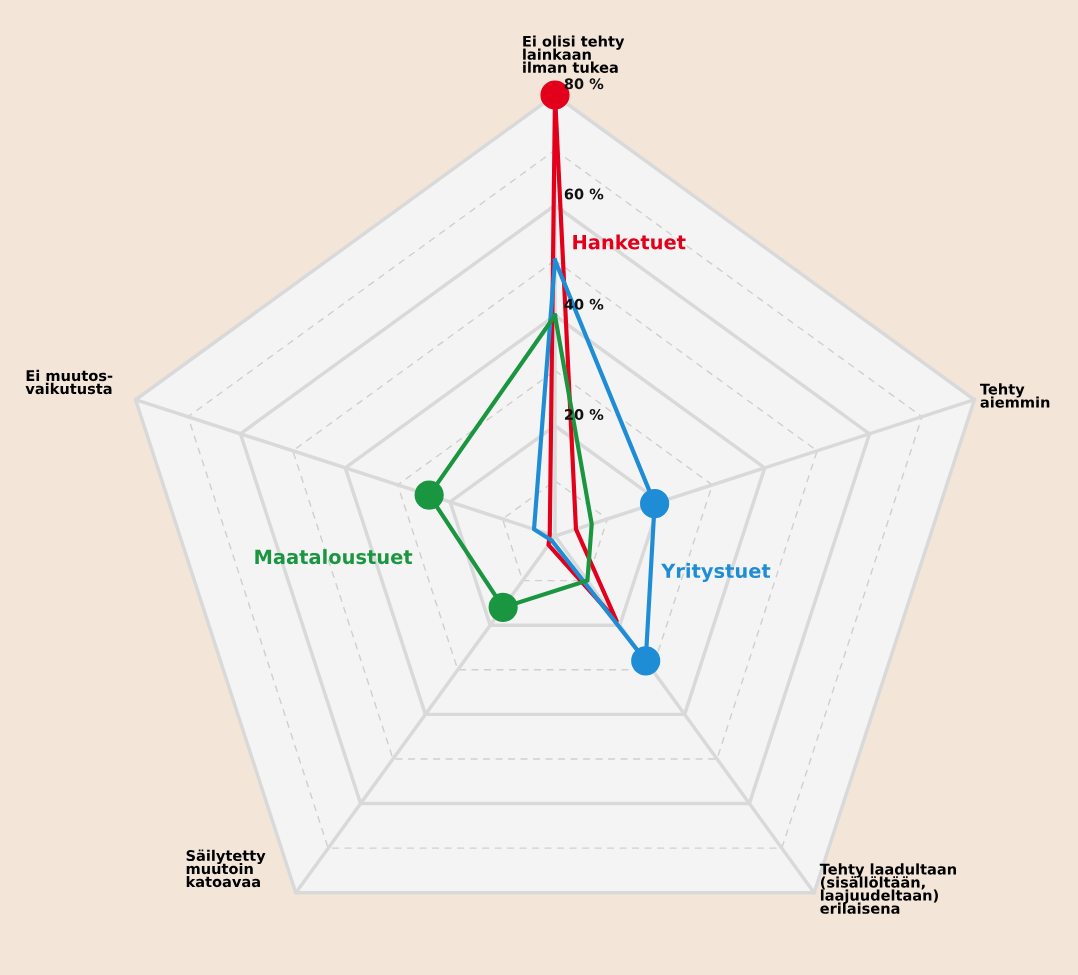  I want to click on y-tick-label: 60 %, so click(584, 194).